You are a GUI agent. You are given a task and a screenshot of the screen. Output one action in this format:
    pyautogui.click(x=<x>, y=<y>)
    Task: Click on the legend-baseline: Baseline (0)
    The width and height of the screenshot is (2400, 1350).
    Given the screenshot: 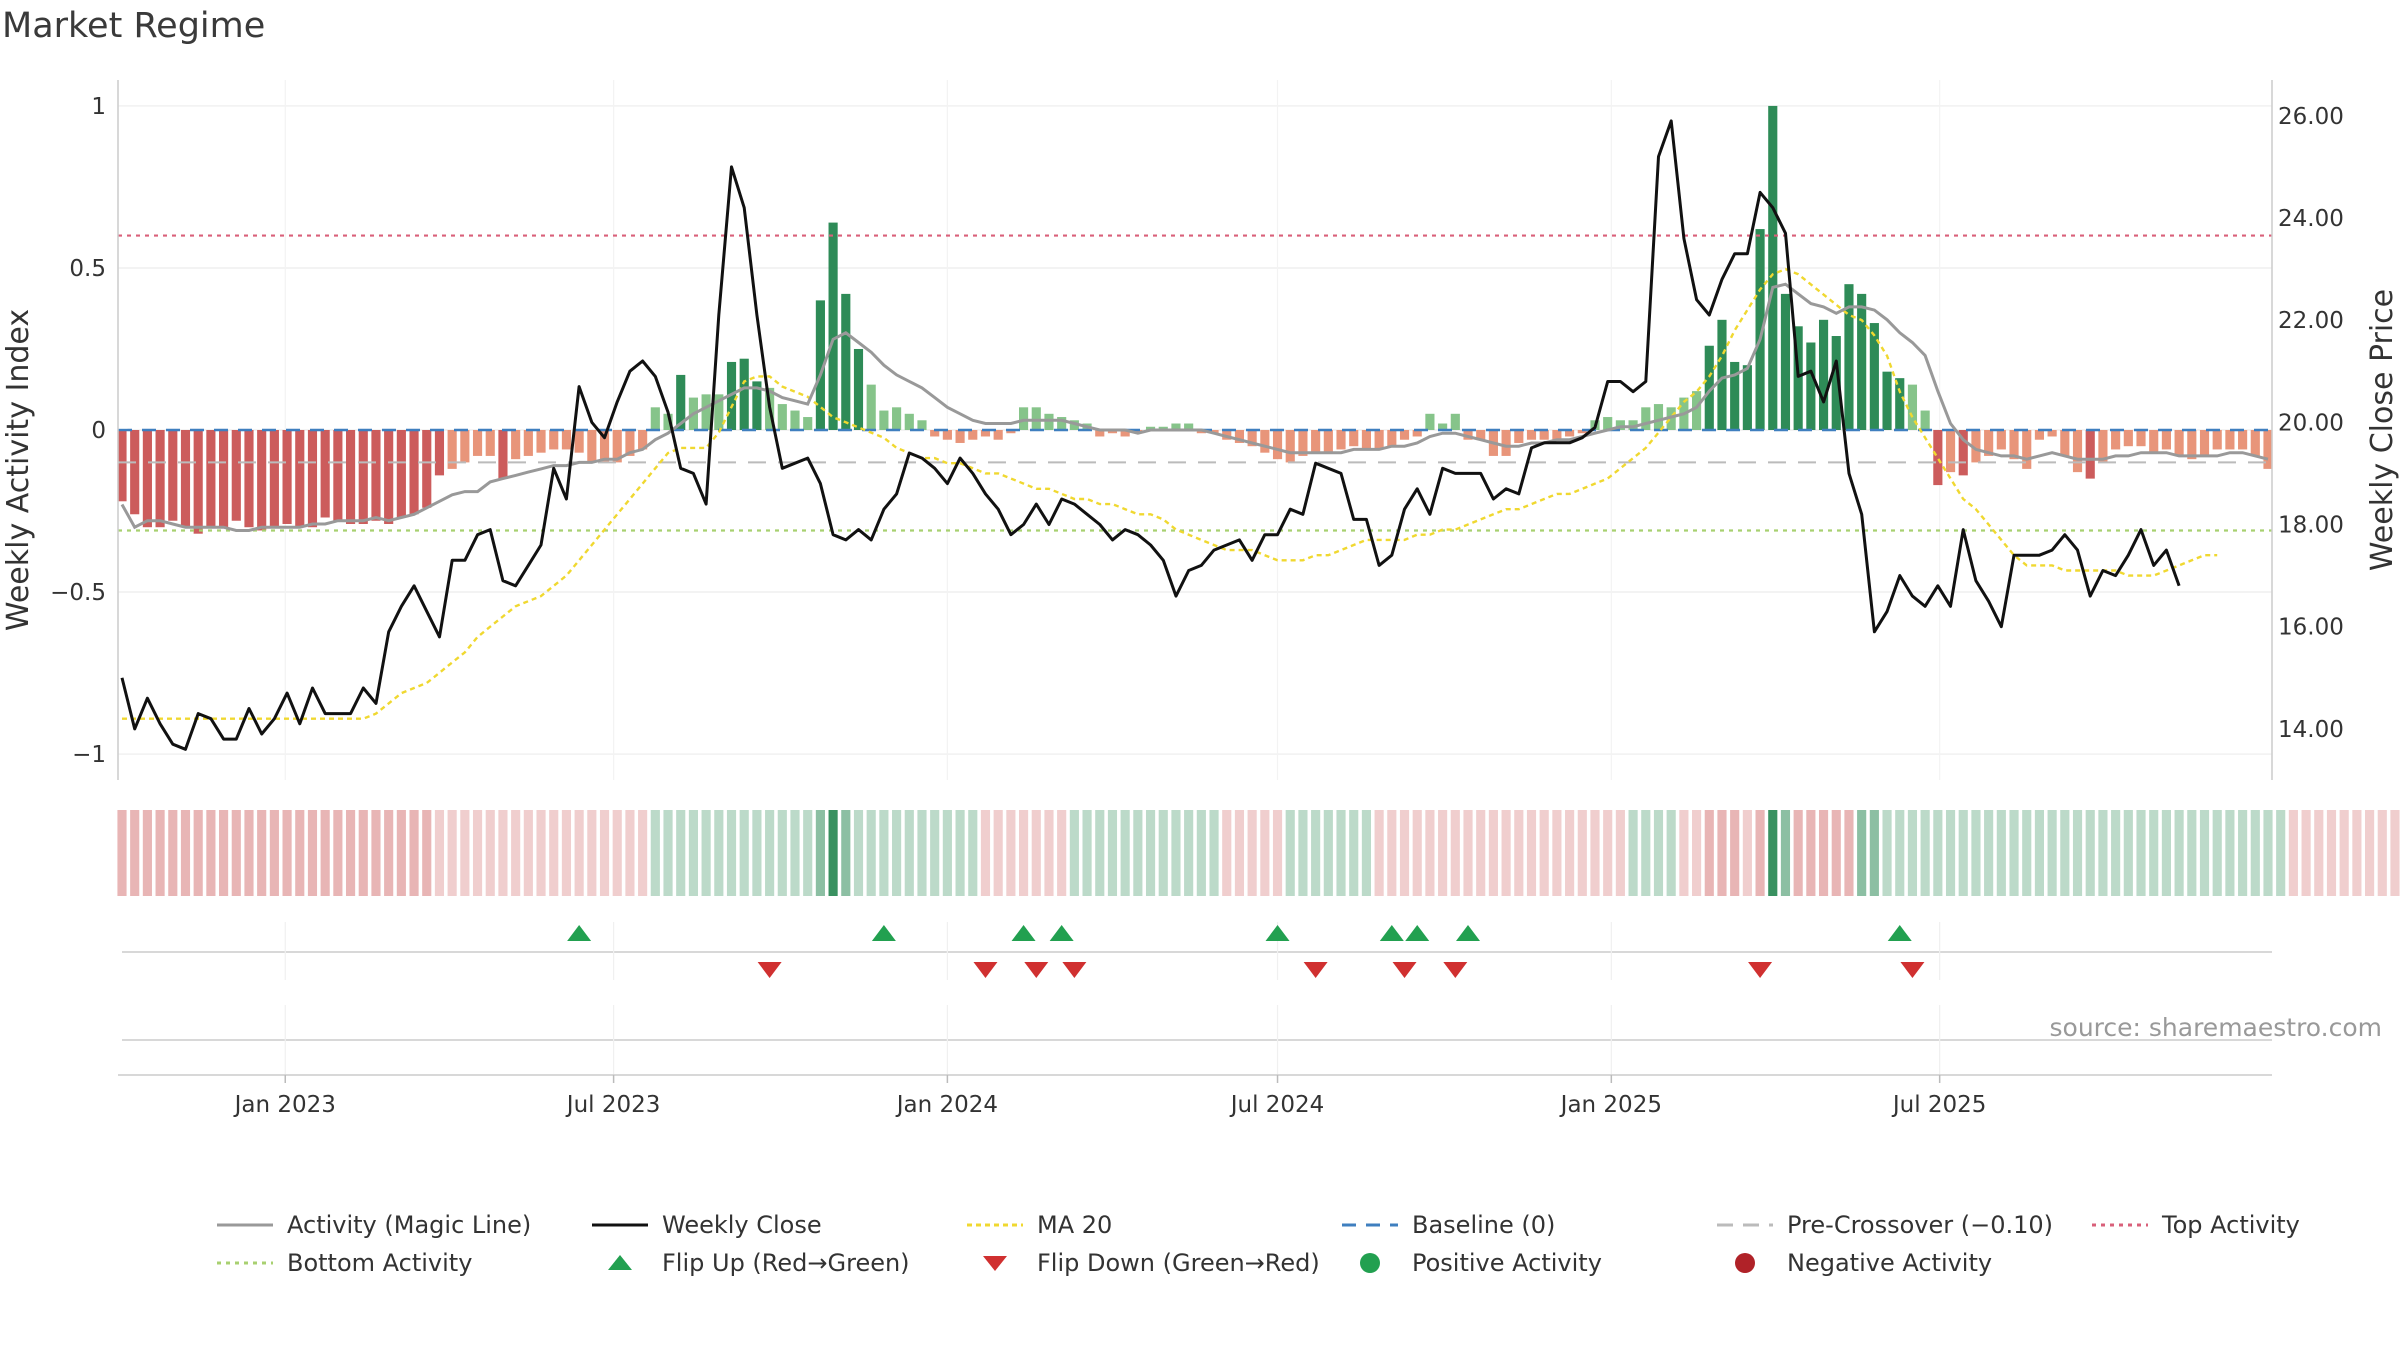 What is the action you would take?
    pyautogui.click(x=1527, y=1225)
    